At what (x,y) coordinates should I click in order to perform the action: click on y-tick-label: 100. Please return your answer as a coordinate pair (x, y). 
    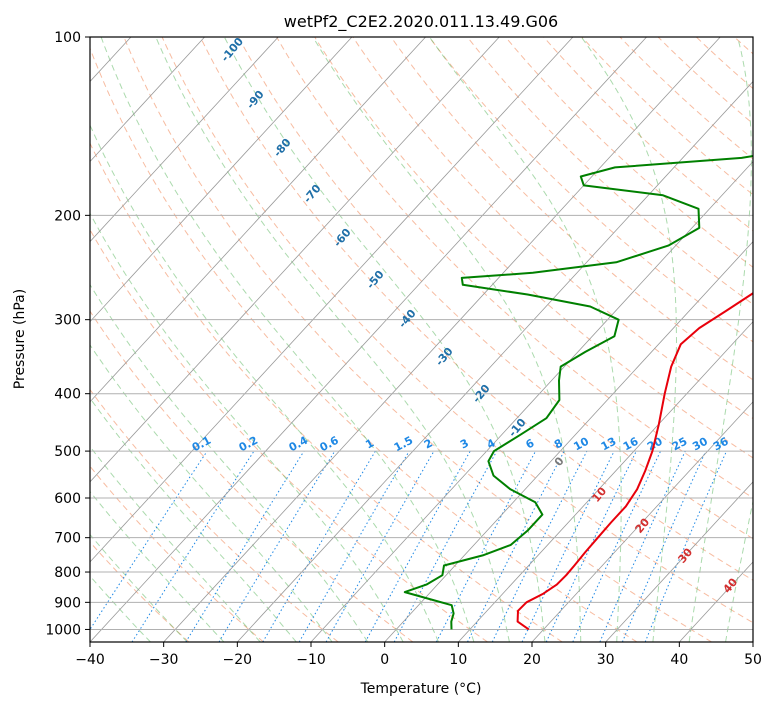
    Looking at the image, I should click on (67, 38).